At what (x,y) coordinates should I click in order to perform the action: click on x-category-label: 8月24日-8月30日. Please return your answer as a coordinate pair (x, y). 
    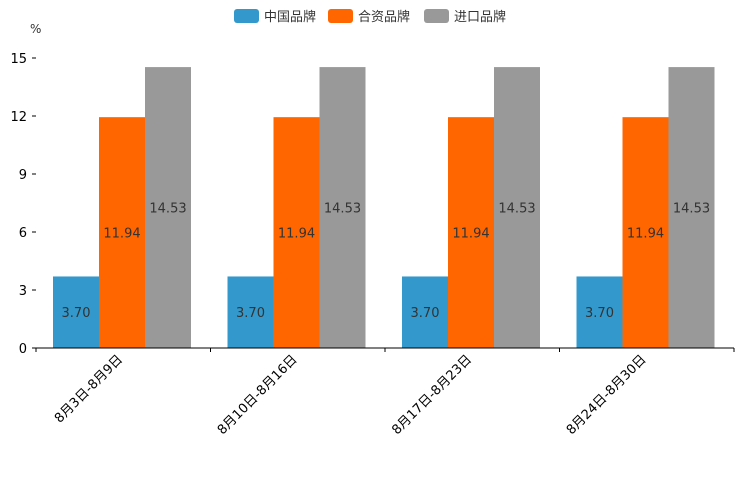
    Looking at the image, I should click on (607, 395).